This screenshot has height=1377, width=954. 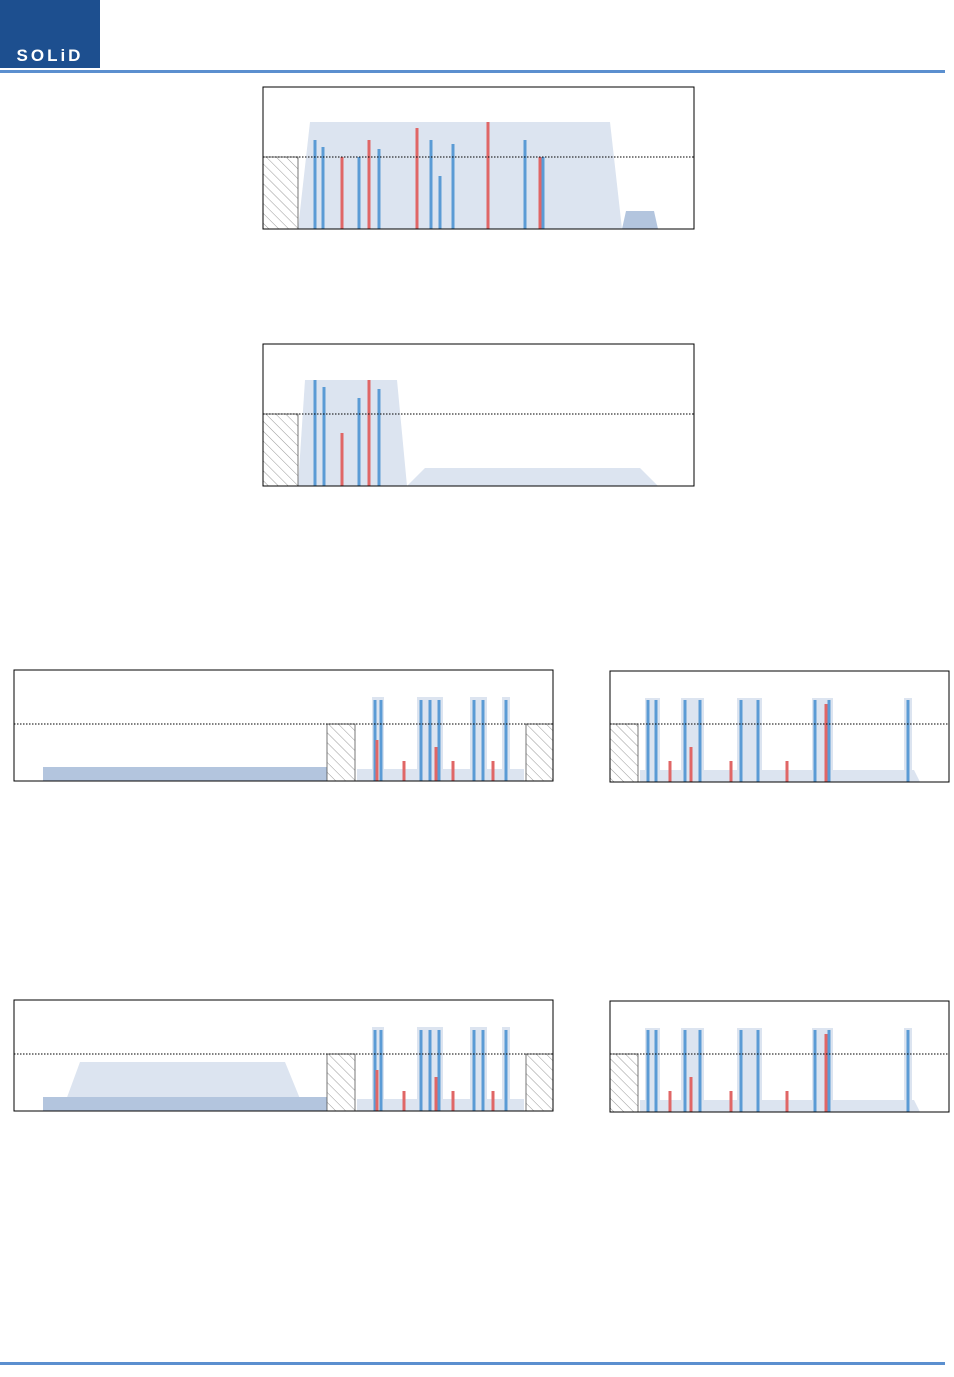 I want to click on header-rule, so click(x=472, y=71).